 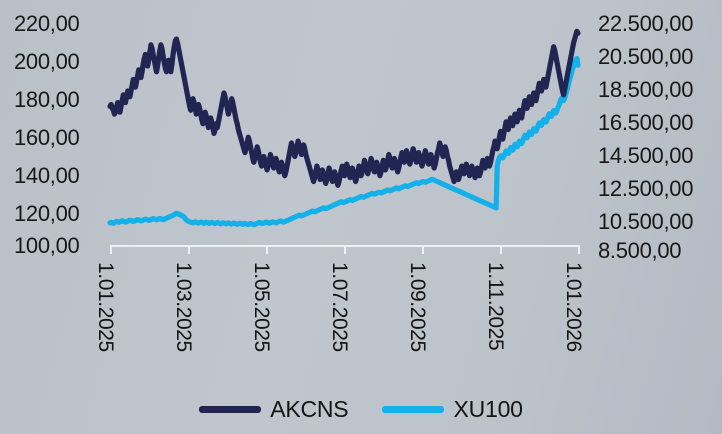 What do you see at coordinates (339, 307) in the screenshot?
I see `x-axis-tick-label: 1.07.2025` at bounding box center [339, 307].